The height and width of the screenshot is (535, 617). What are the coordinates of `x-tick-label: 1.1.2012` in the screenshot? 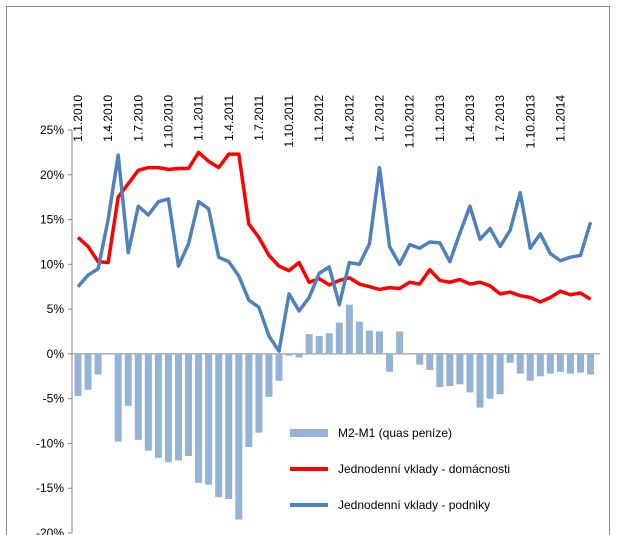 It's located at (319, 118).